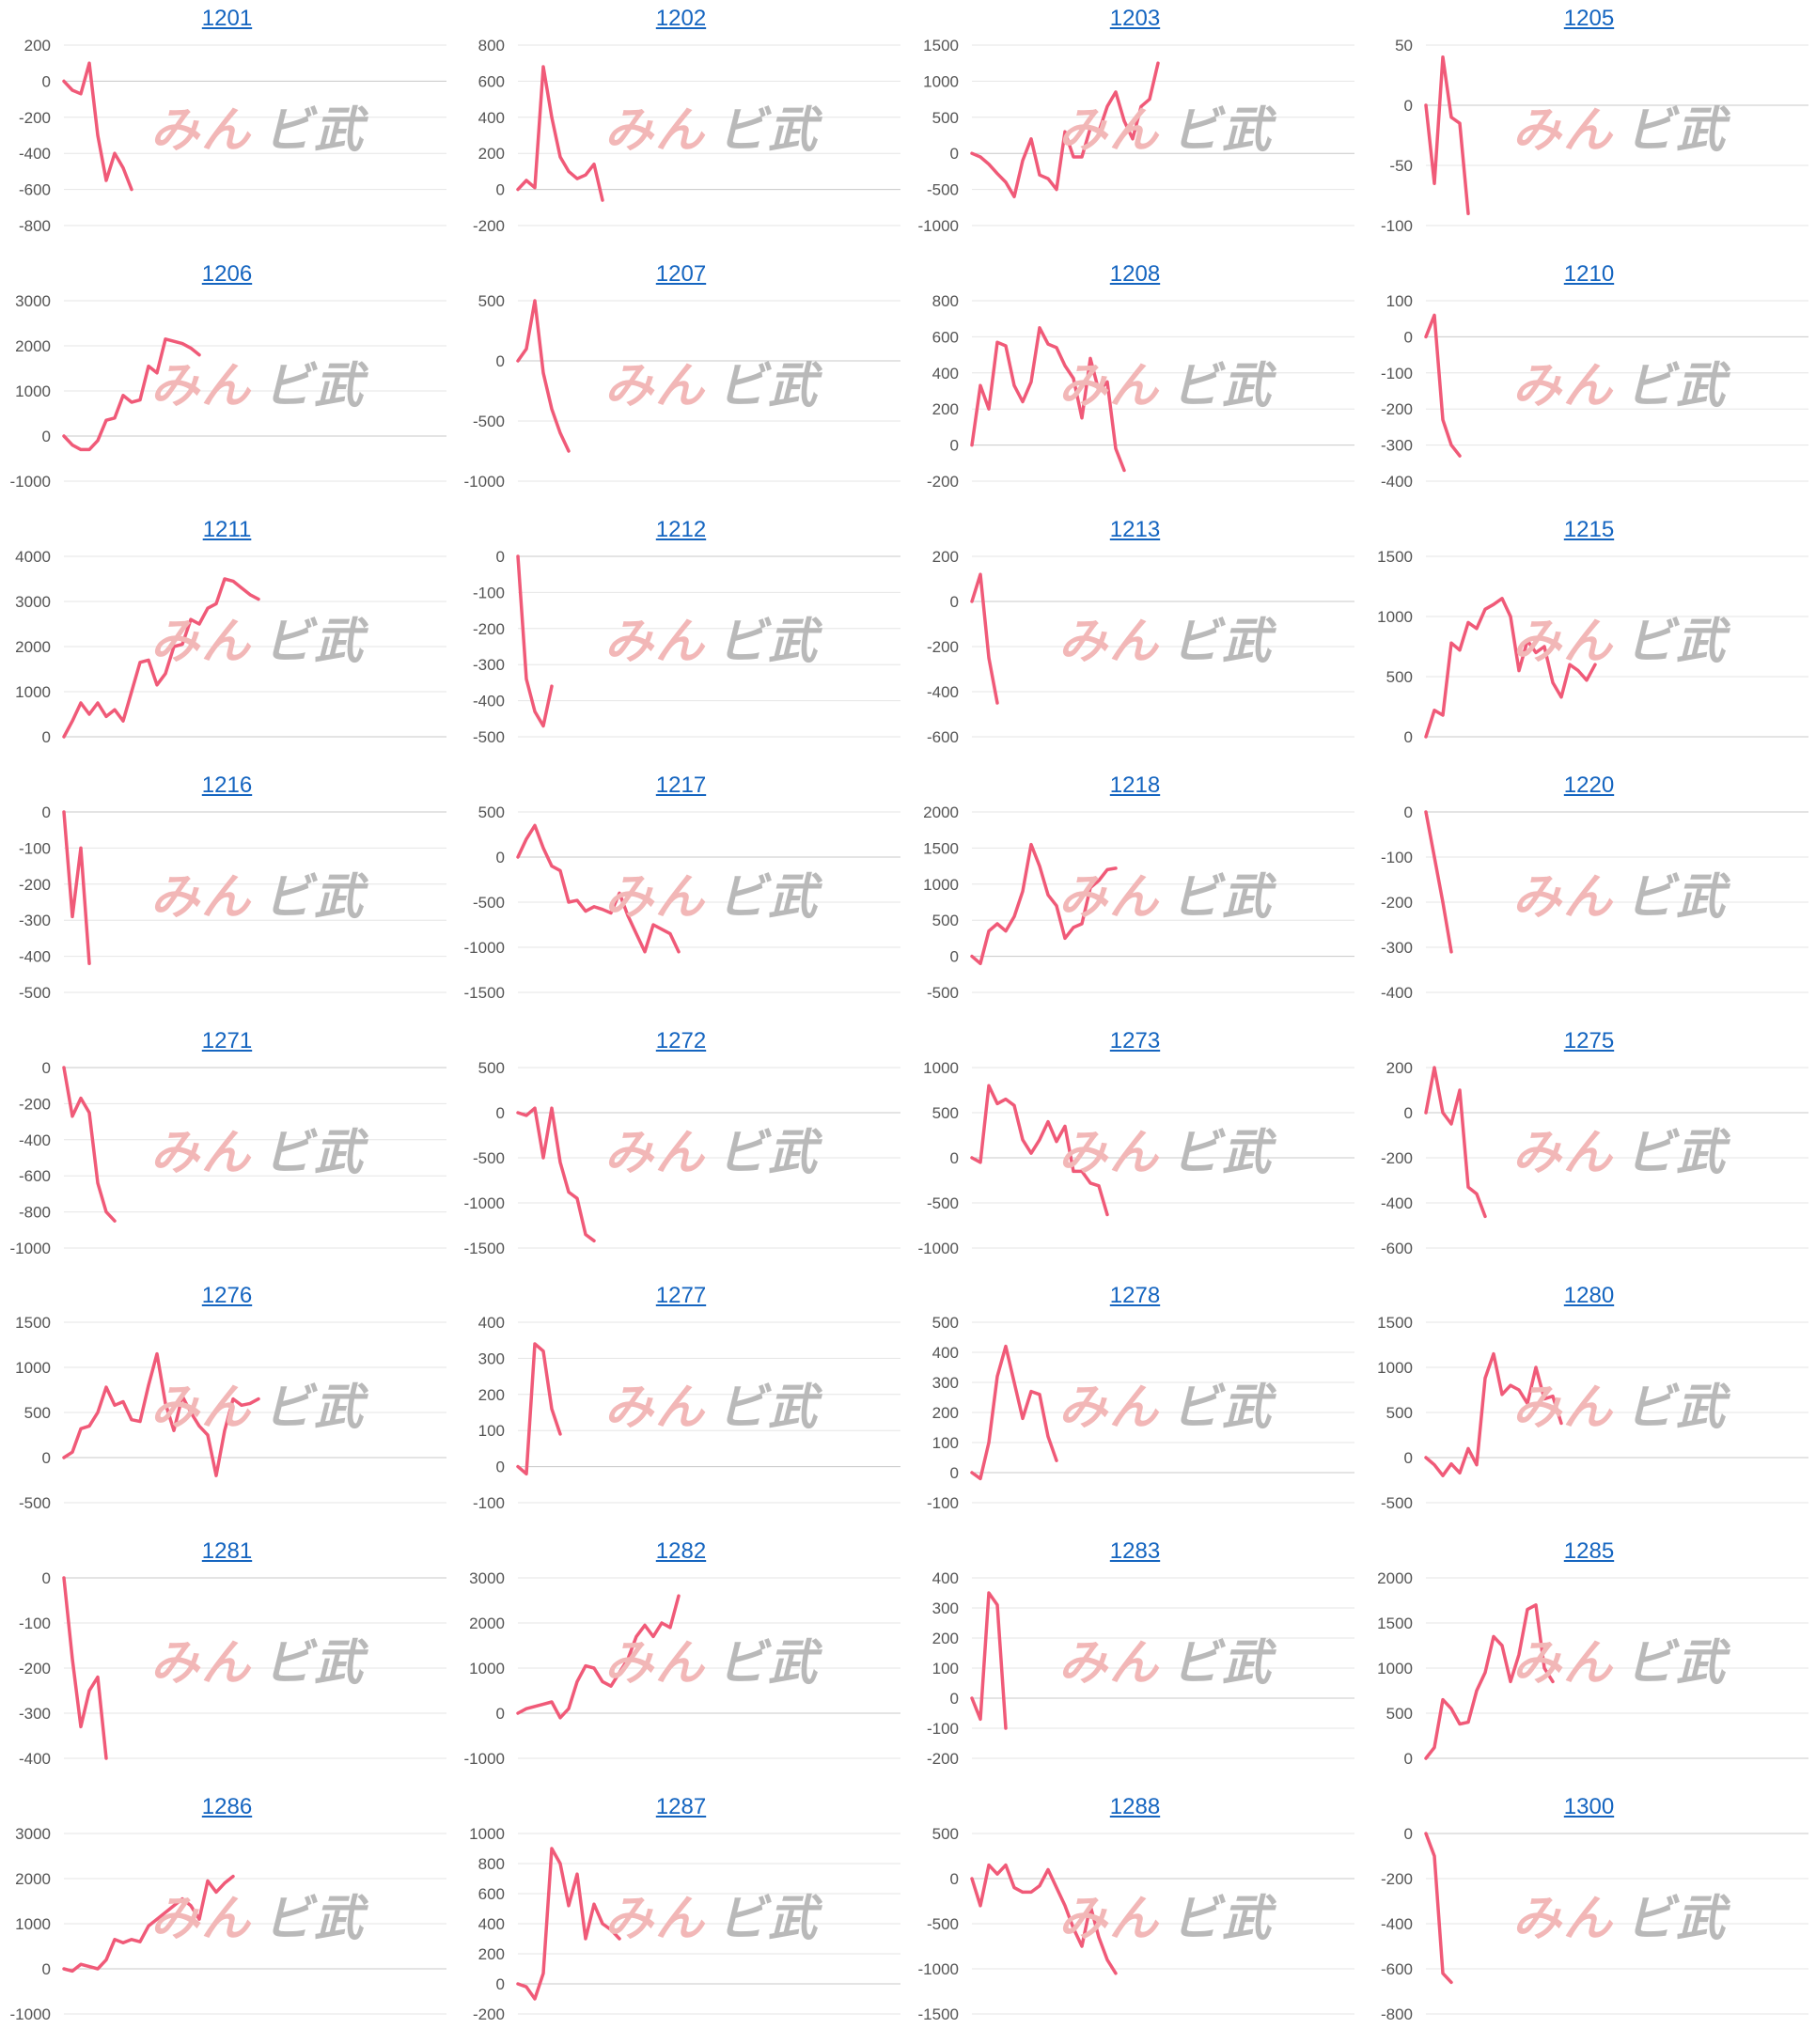 The image size is (1816, 2044). I want to click on chart-title-link: 1215, so click(1589, 529).